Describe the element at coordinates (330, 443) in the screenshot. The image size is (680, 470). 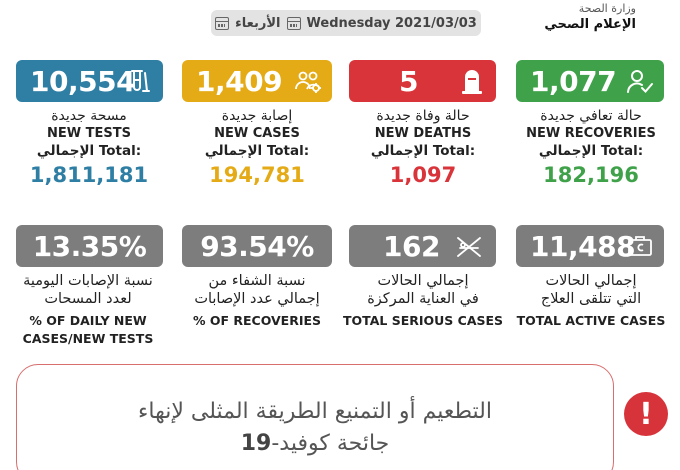
I see `banner-line-2-text: جائحة كوفيد-` at that location.